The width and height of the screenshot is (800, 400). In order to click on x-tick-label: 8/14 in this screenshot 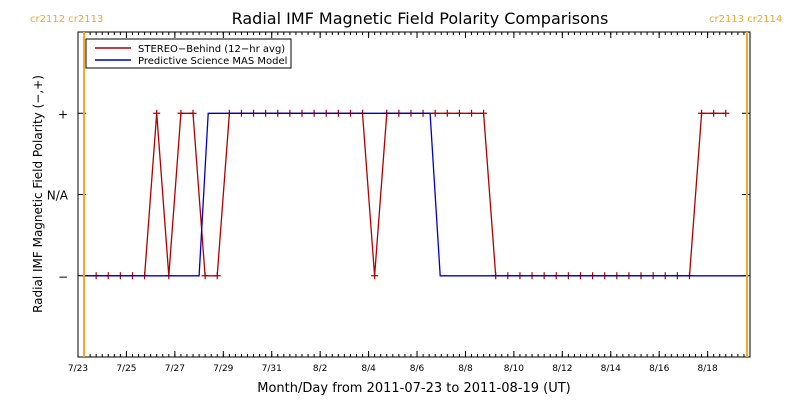, I will do `click(611, 369)`.